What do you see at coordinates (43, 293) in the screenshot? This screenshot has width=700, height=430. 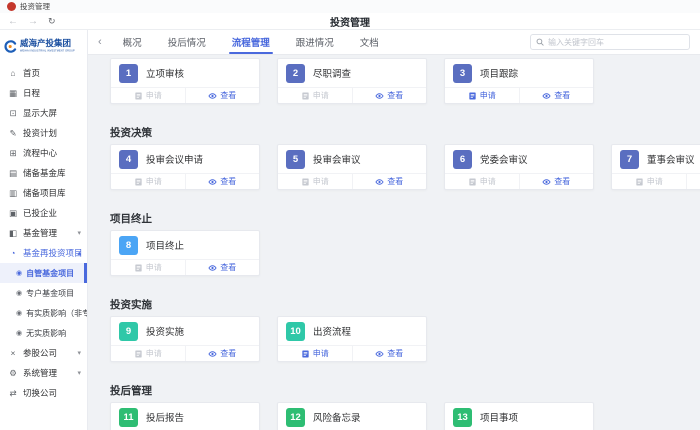 I see `sidebar-subitem-专户基金项目: ◉ 专户基金项目` at bounding box center [43, 293].